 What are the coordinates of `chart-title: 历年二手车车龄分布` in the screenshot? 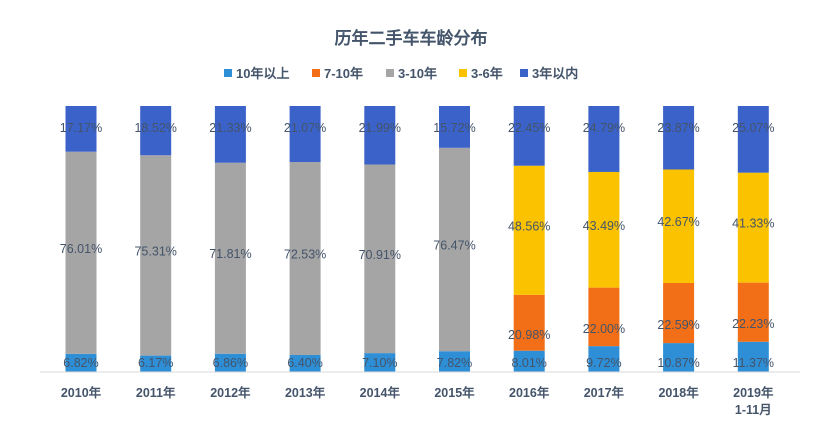 It's located at (411, 38).